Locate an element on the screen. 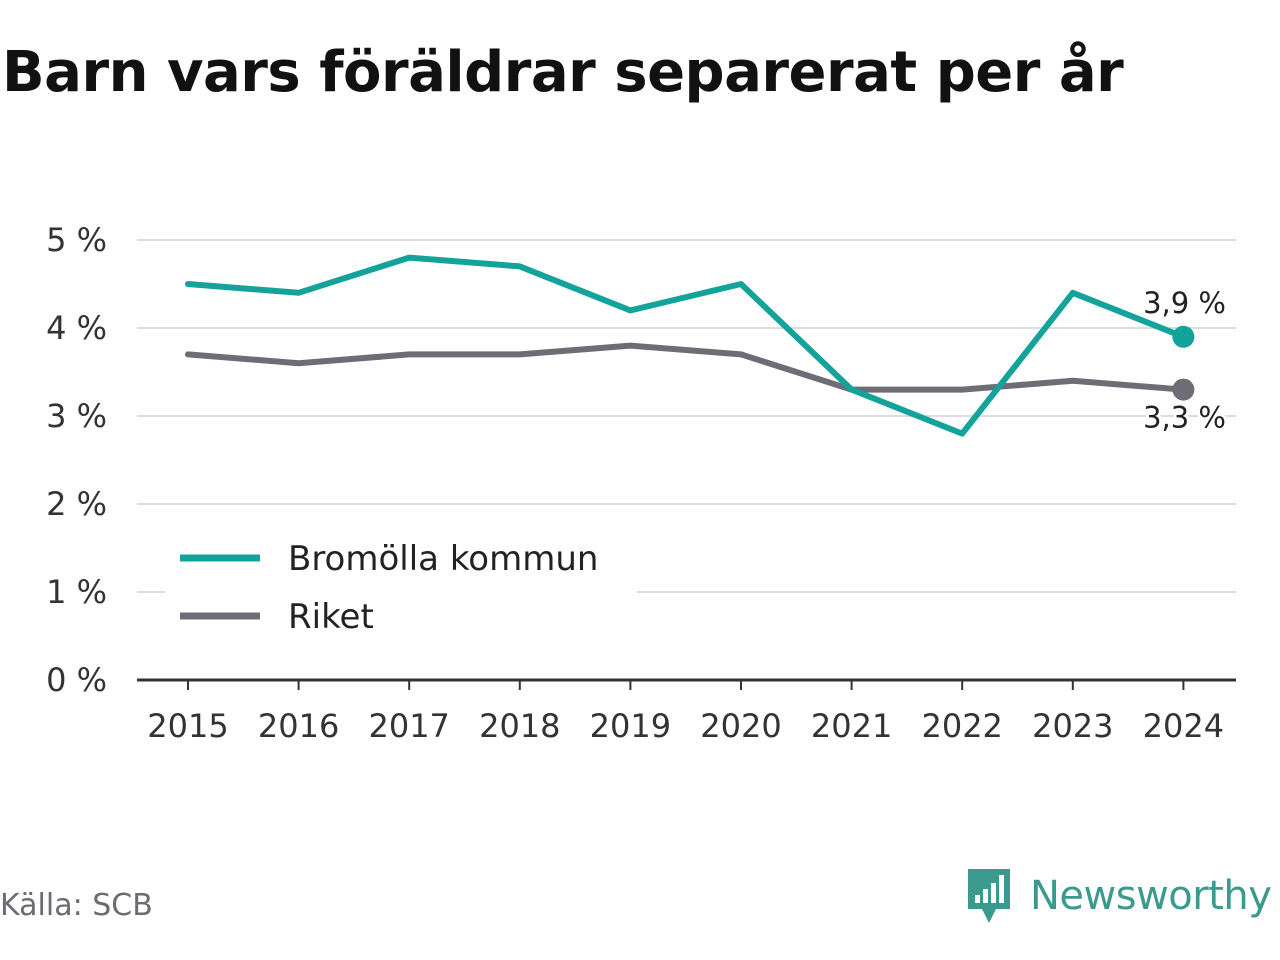 The width and height of the screenshot is (1280, 960). x-tick-label: 2023 is located at coordinates (1072, 726).